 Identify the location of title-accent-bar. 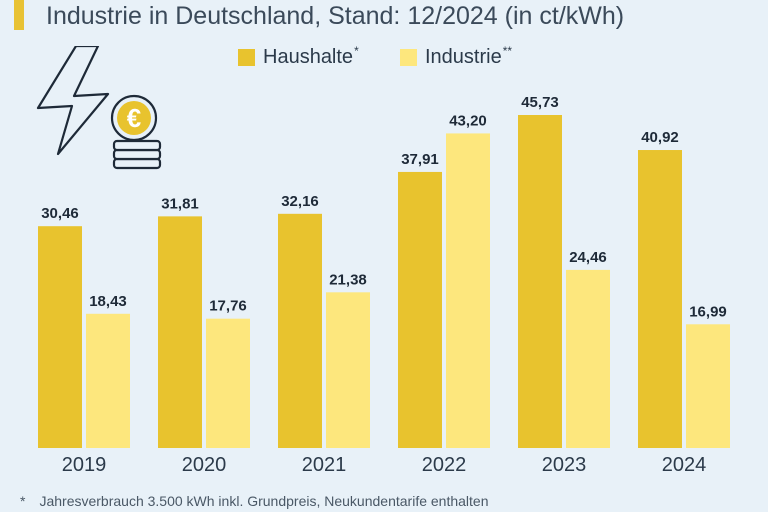
(19, 15).